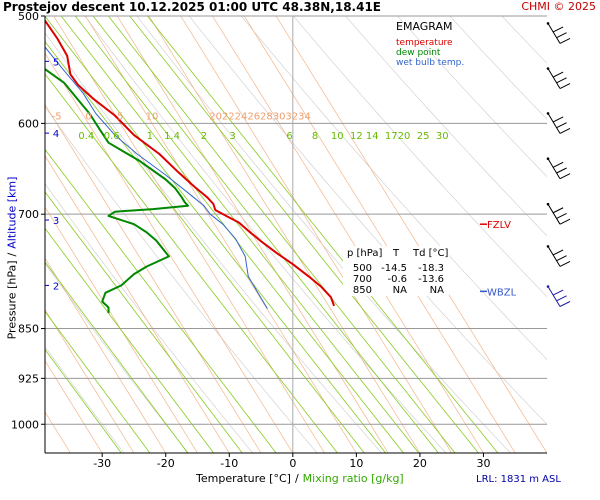  I want to click on isotherm-label: 26, so click(253, 116).